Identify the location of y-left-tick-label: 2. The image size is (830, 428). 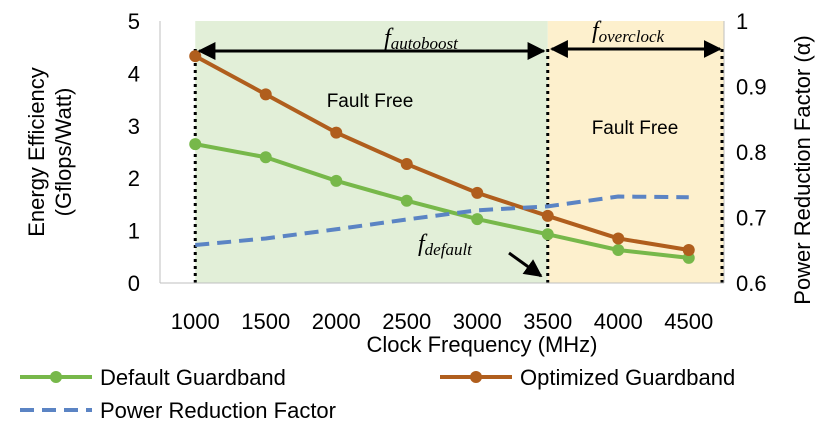
(134, 178).